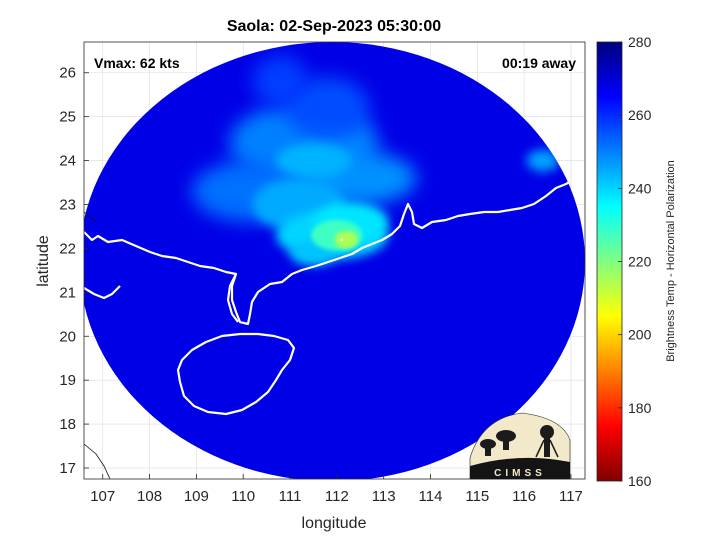 This screenshot has width=720, height=540. Describe the element at coordinates (67, 424) in the screenshot. I see `y-tick-label: 18` at that location.